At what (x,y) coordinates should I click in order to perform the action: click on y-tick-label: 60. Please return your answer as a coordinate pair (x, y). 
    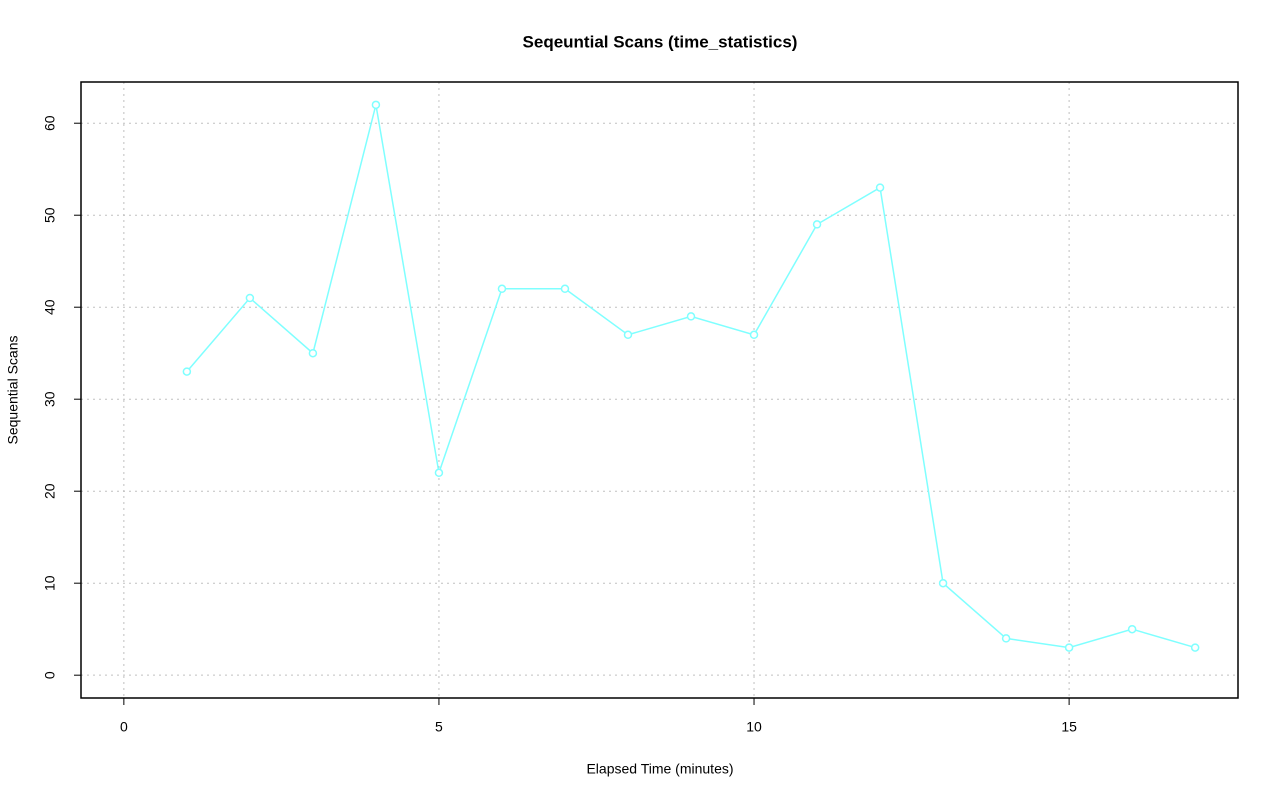
    Looking at the image, I should click on (50, 123).